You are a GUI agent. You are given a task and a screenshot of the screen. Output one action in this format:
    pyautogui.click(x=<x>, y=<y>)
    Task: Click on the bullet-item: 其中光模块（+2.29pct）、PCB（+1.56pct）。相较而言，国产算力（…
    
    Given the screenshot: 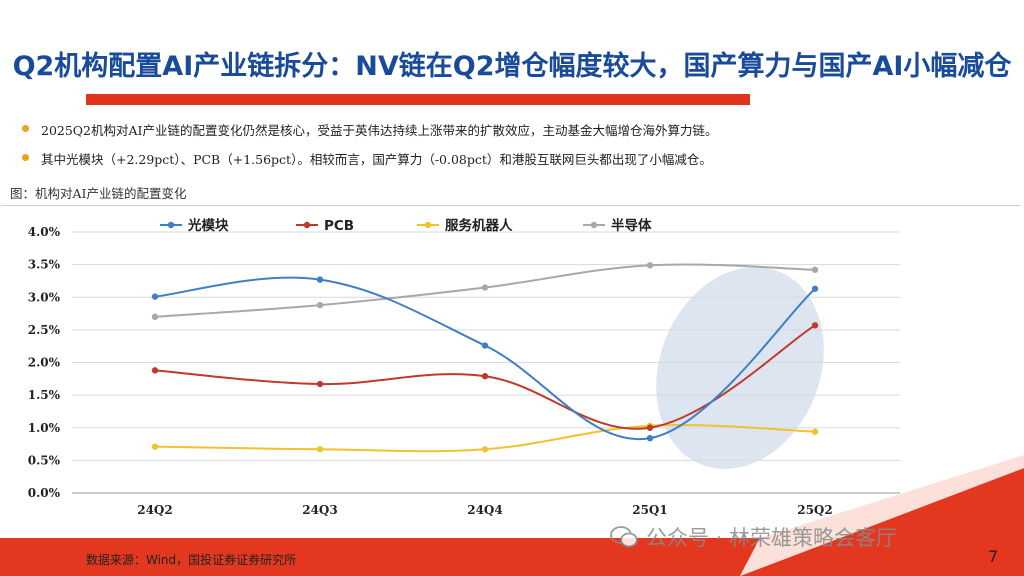 What is the action you would take?
    pyautogui.click(x=510, y=158)
    